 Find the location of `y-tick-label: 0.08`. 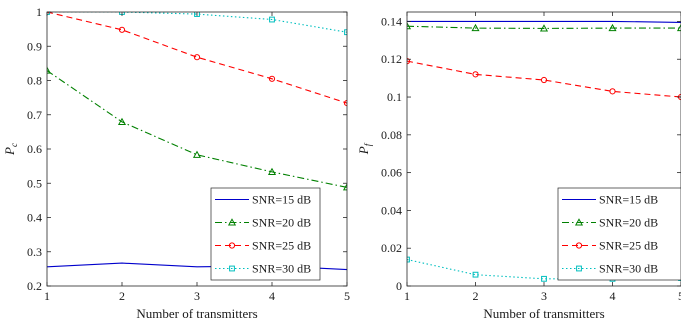

y-tick-label: 0.08 is located at coordinates (391, 135).